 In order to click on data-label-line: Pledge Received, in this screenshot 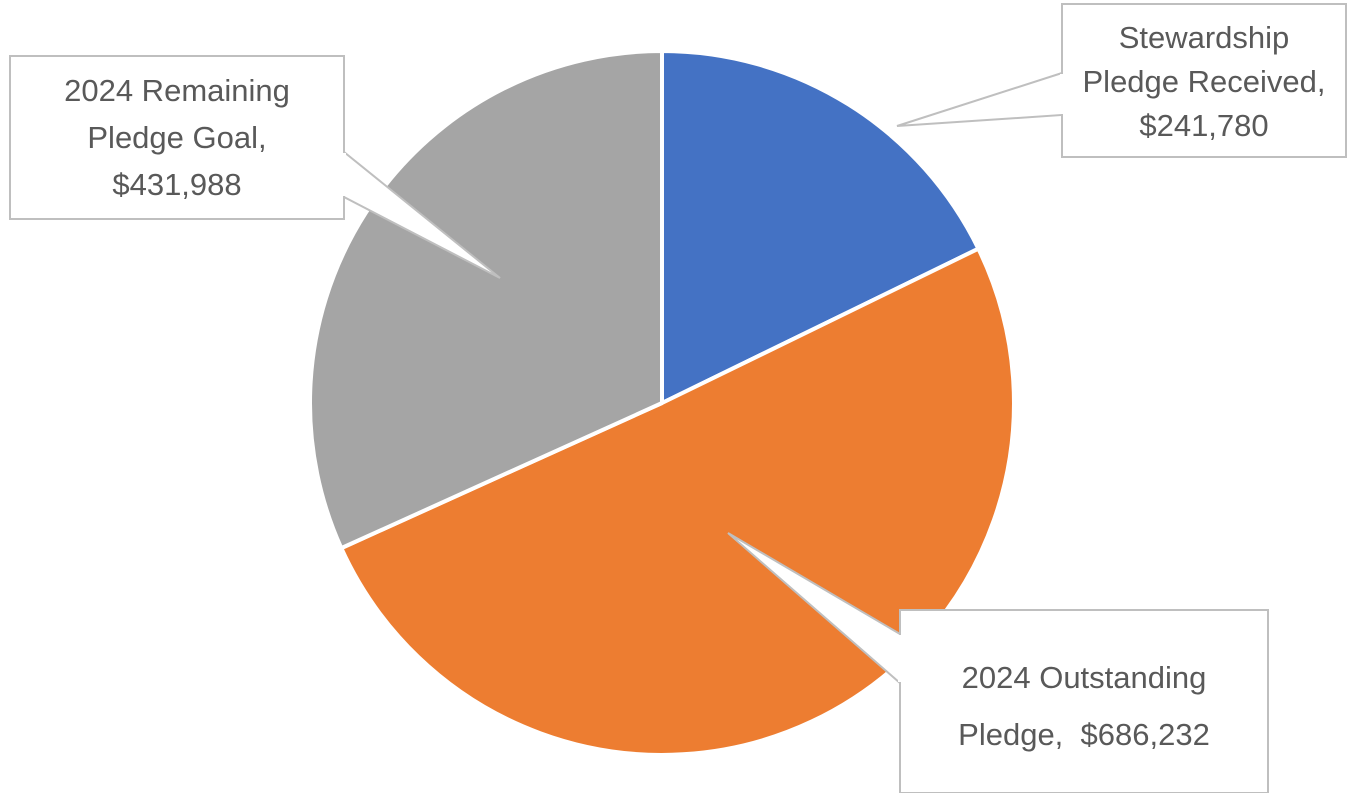, I will do `click(1204, 81)`.